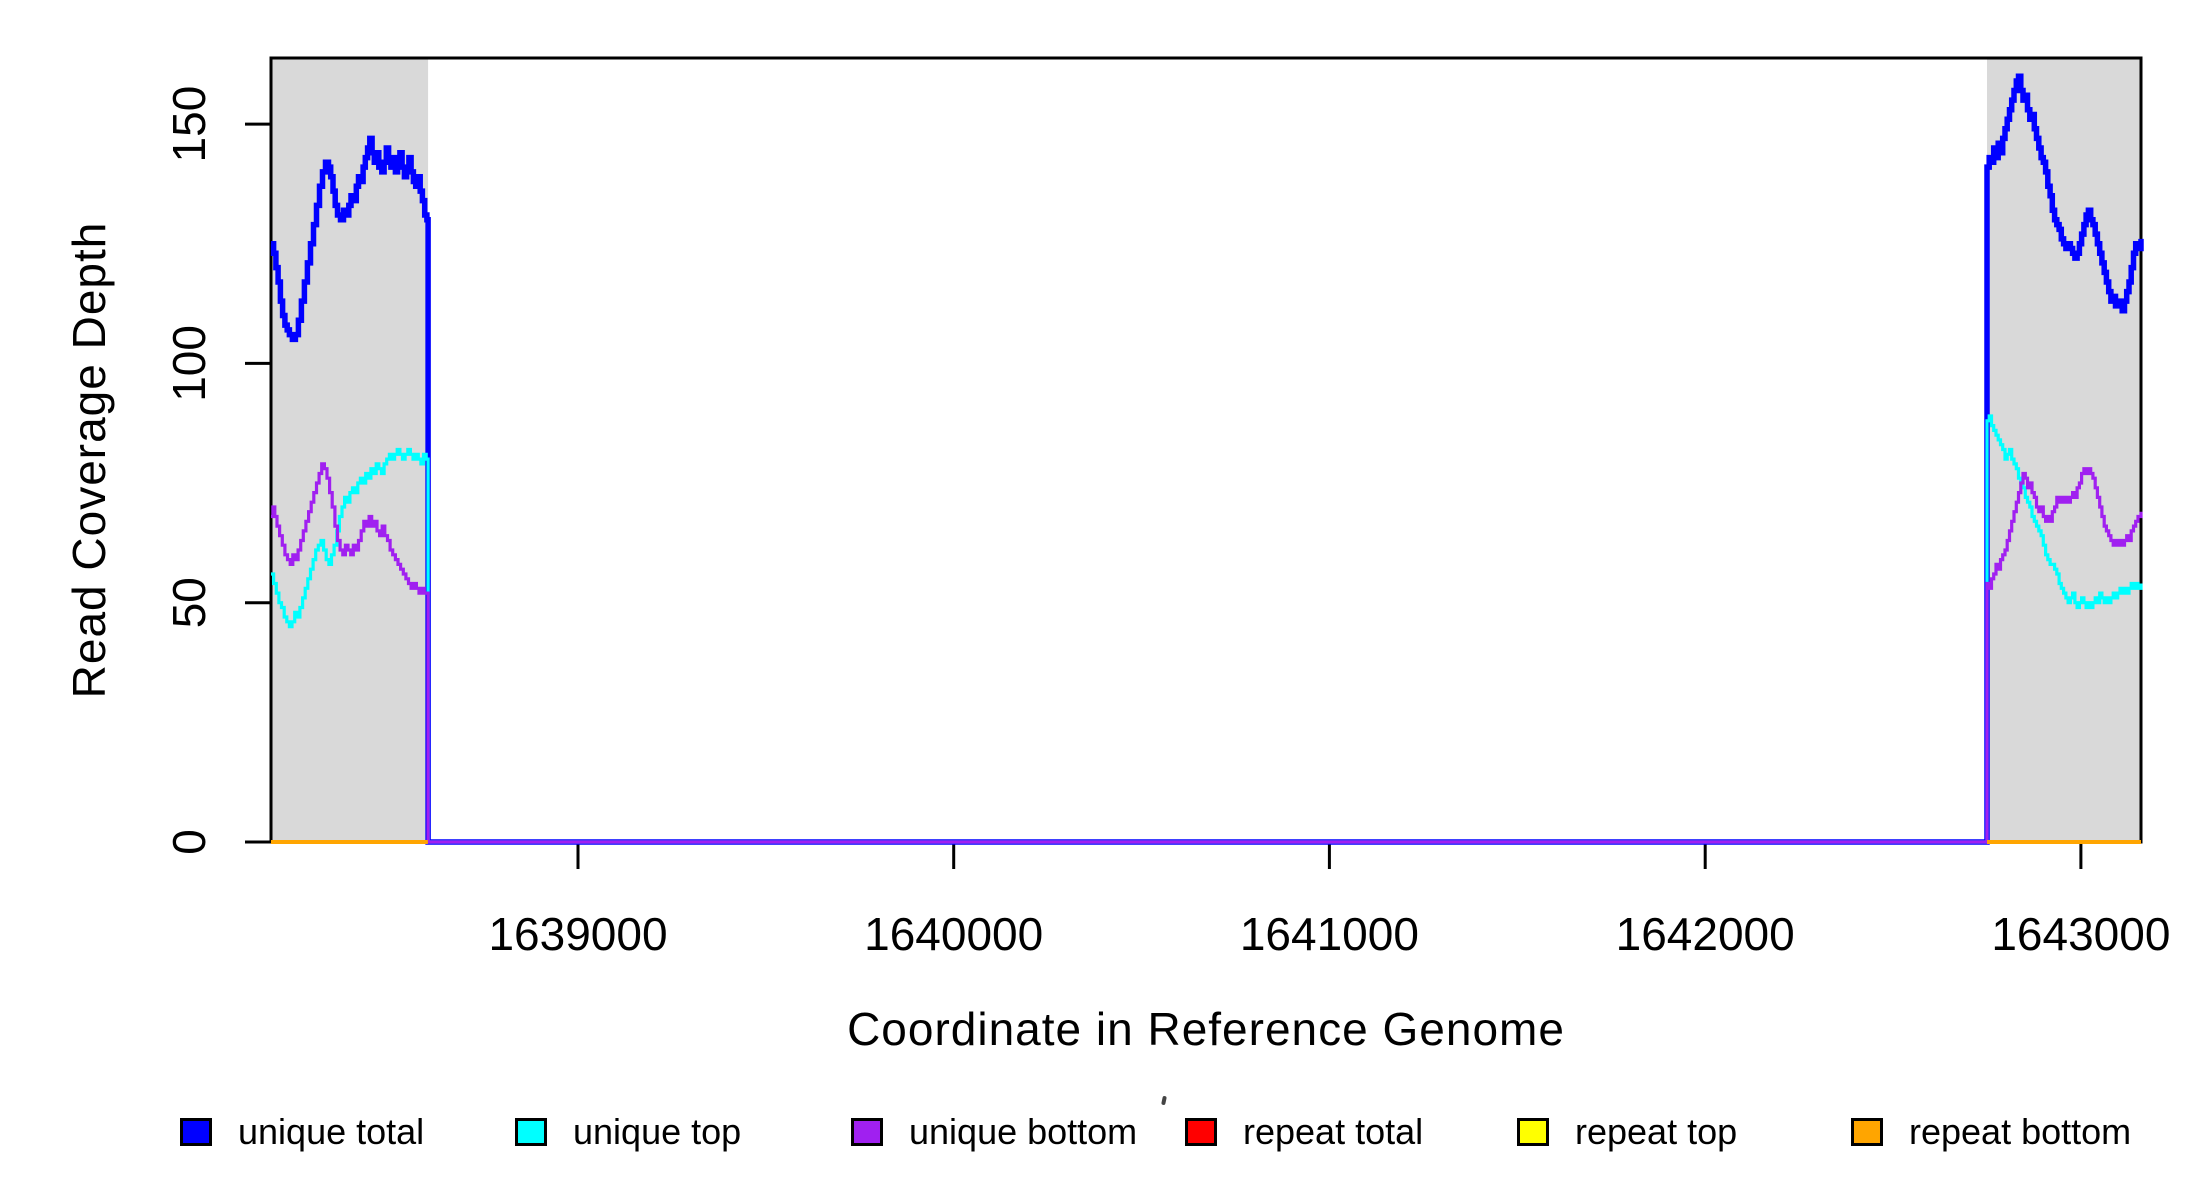 Image resolution: width=2200 pixels, height=1200 pixels. I want to click on x-tick-label: 1643000, so click(2080, 934).